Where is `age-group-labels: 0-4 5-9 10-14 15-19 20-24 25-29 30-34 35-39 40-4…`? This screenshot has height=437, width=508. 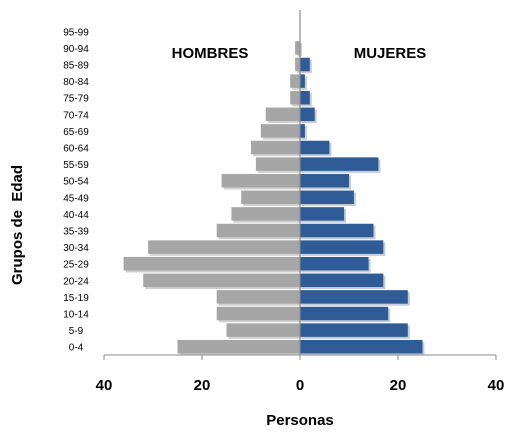 age-group-labels: 0-4 5-9 10-14 15-19 20-24 25-29 30-34 35-39 40-4… is located at coordinates (76, 190).